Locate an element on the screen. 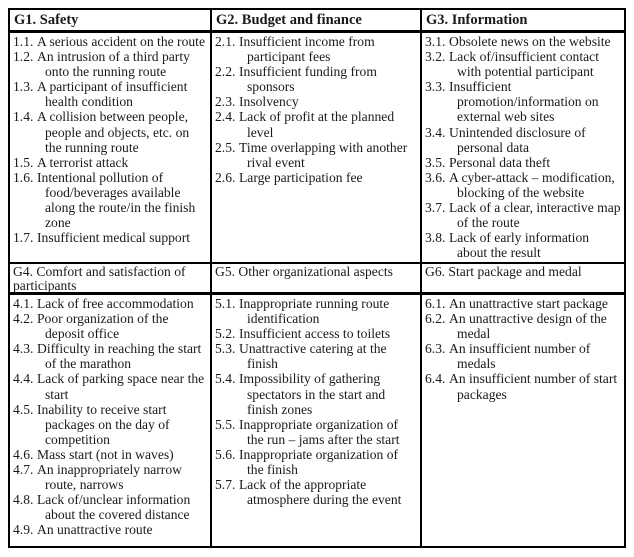 The height and width of the screenshot is (557, 634). risk-item-number: 2.5. is located at coordinates (225, 147).